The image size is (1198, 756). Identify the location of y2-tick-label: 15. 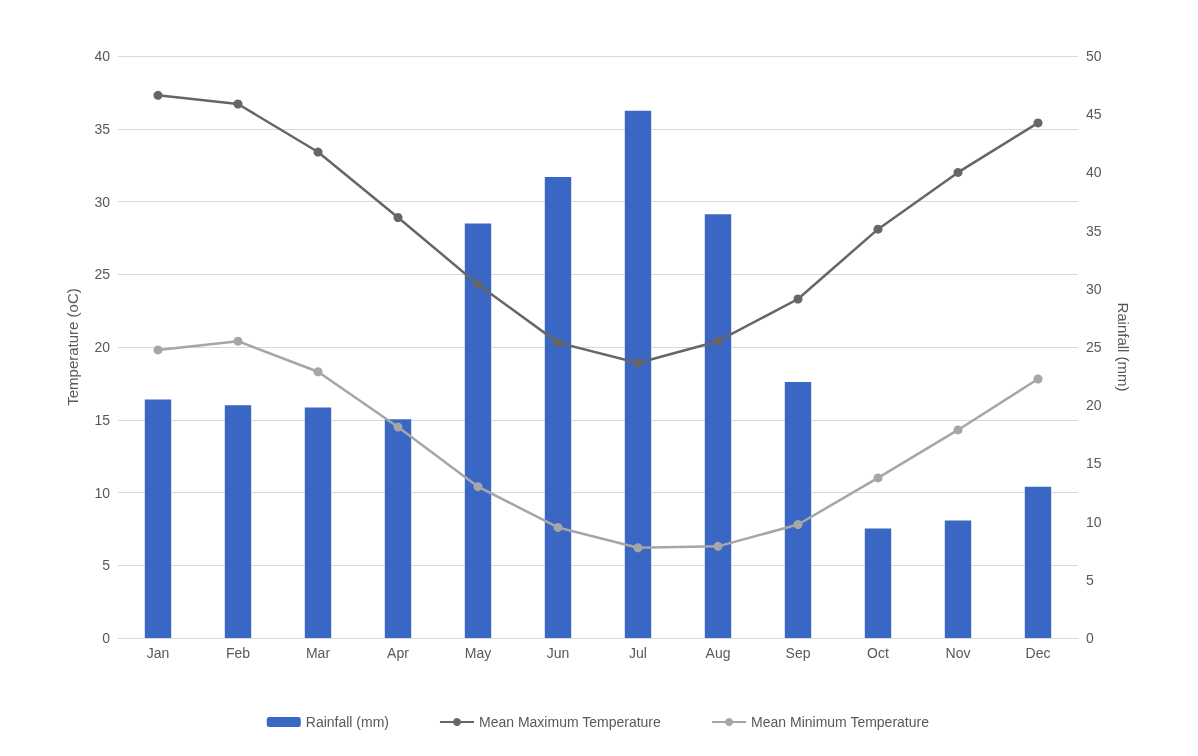
(1094, 463).